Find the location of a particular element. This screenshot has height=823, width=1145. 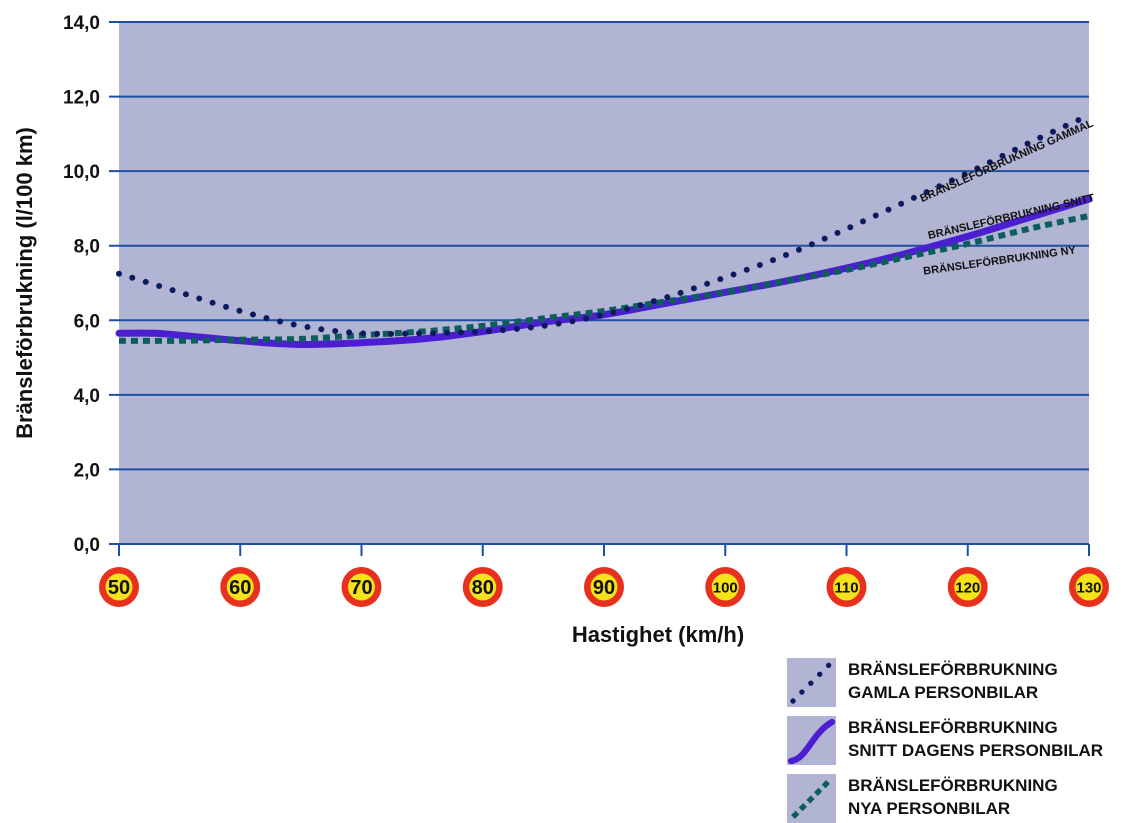

speed-sign-tick: 70 is located at coordinates (361, 587).